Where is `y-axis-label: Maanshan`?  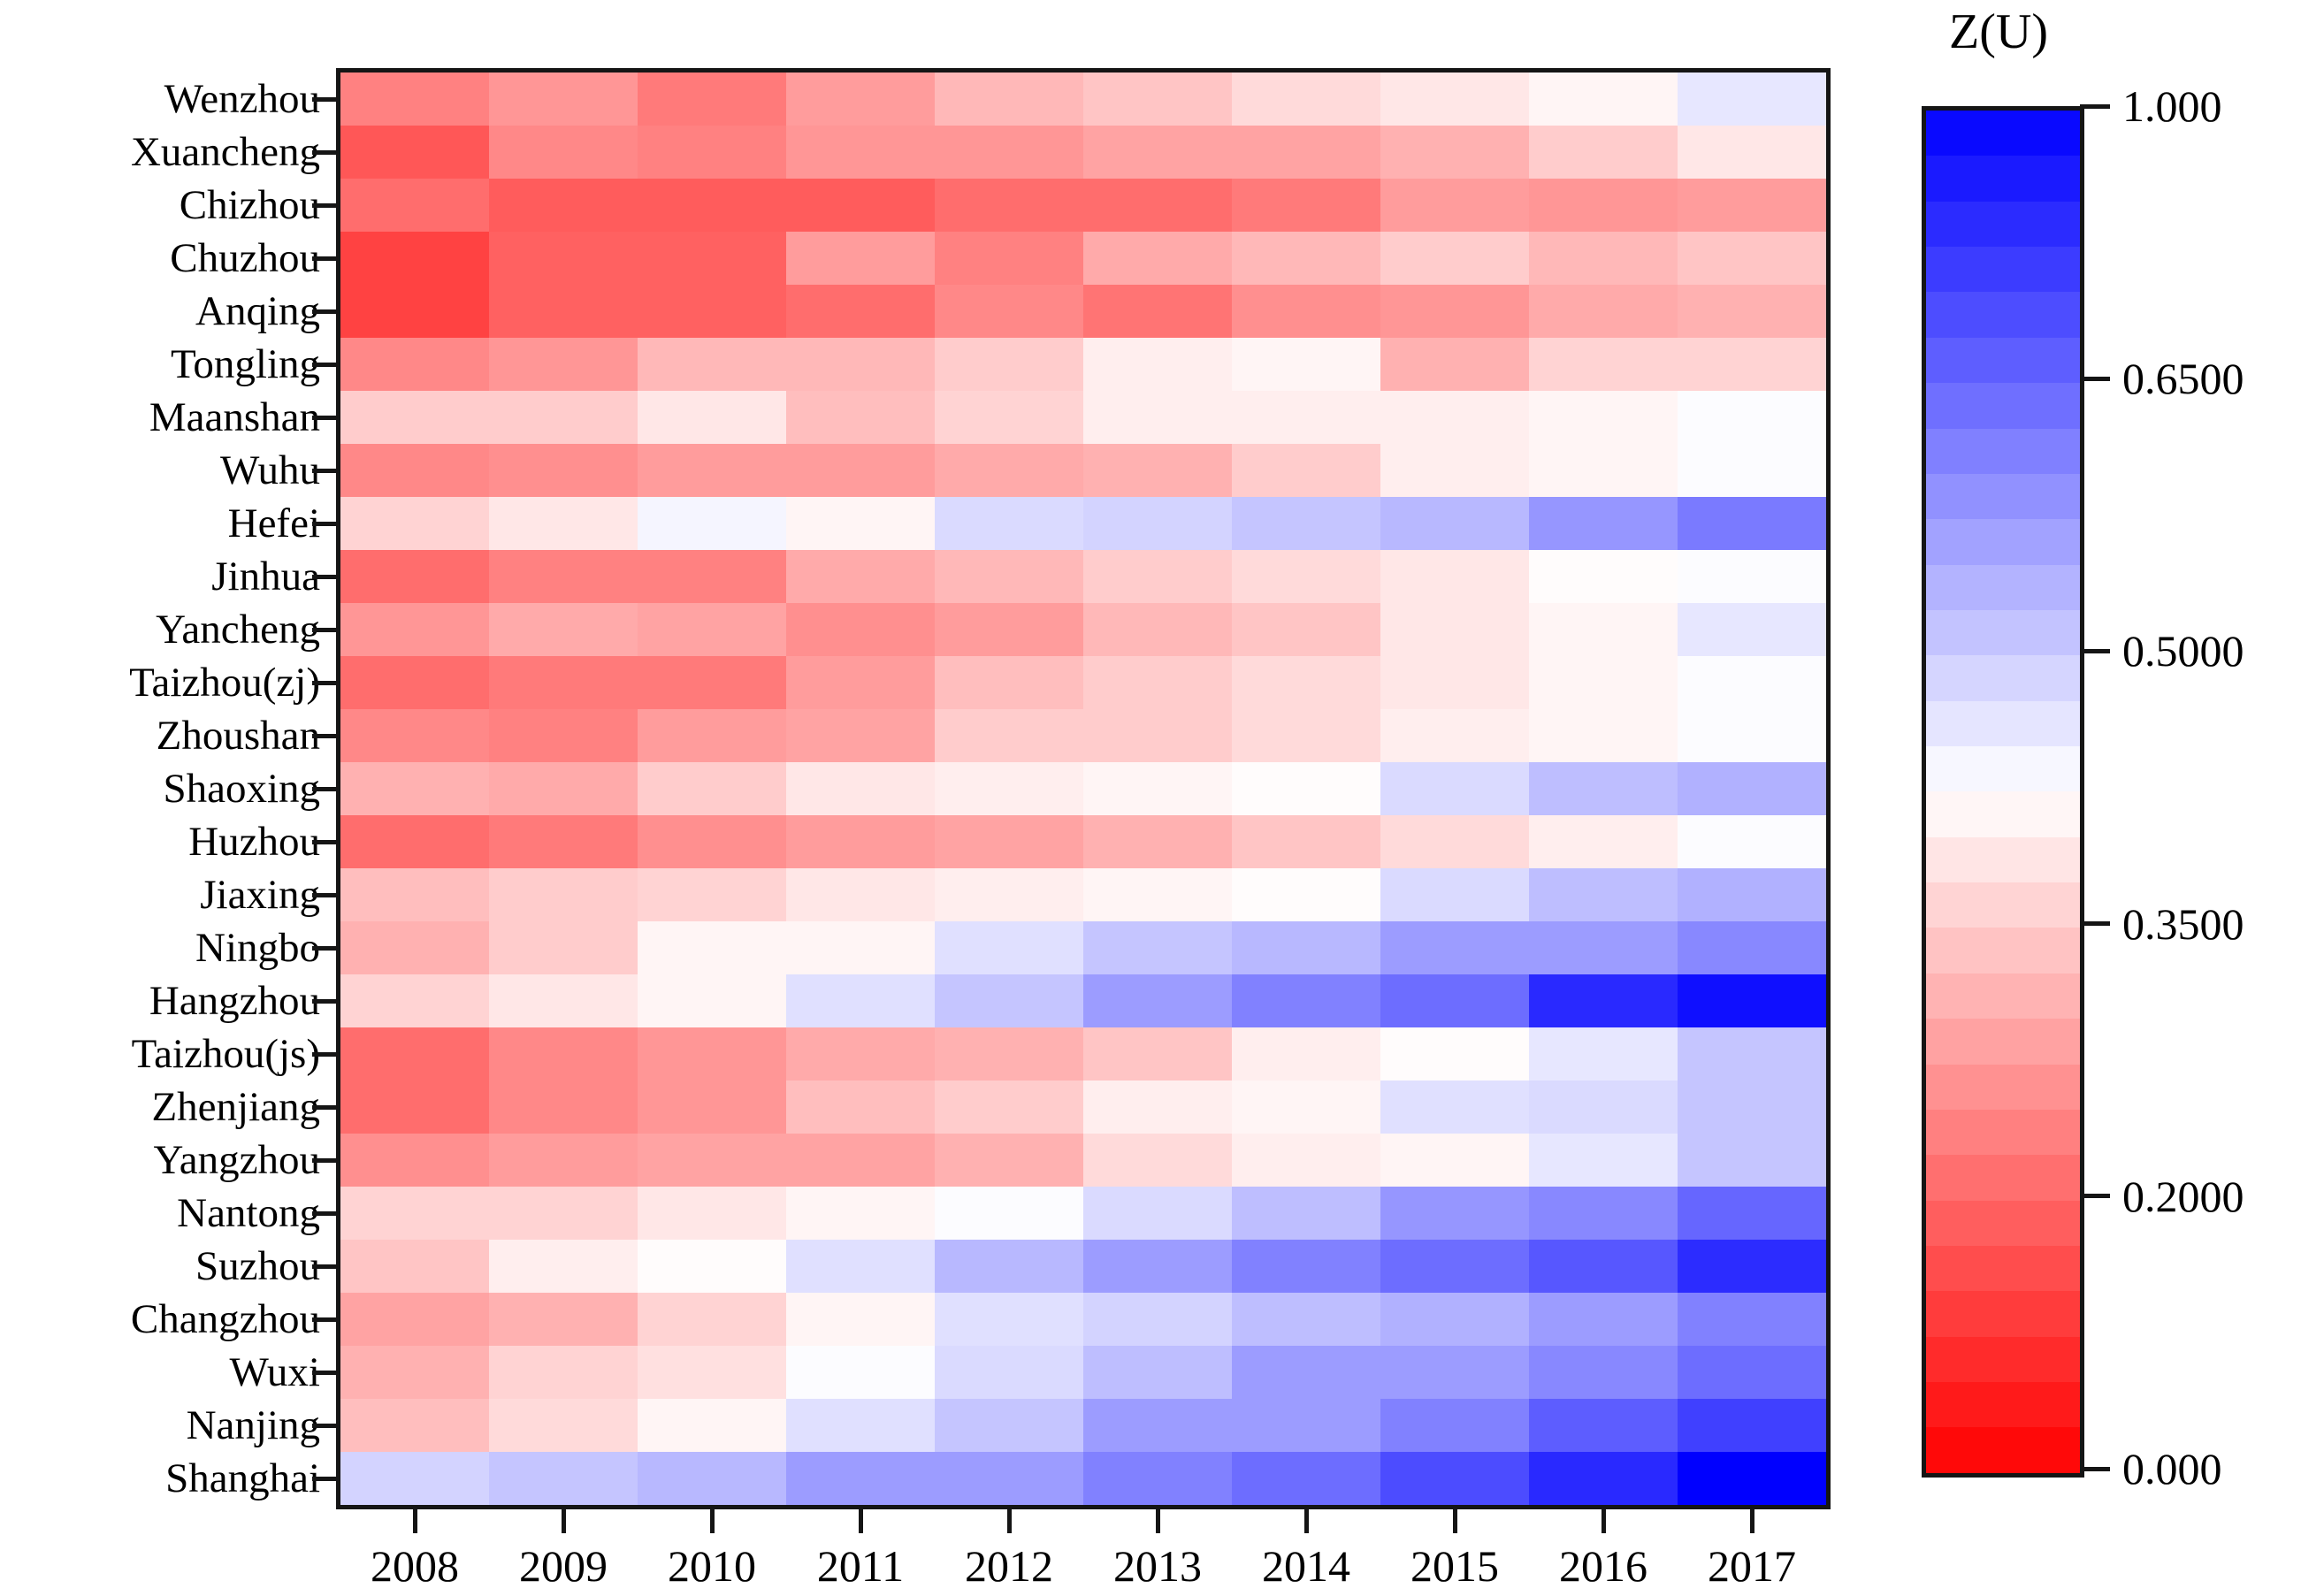 y-axis-label: Maanshan is located at coordinates (234, 417).